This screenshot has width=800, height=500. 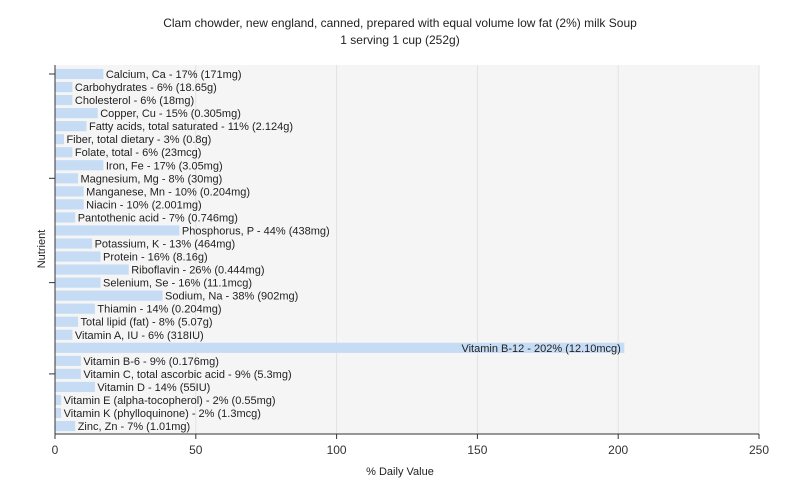 I want to click on bar-label: Vitamin D - 14% (55IU), so click(x=153, y=388).